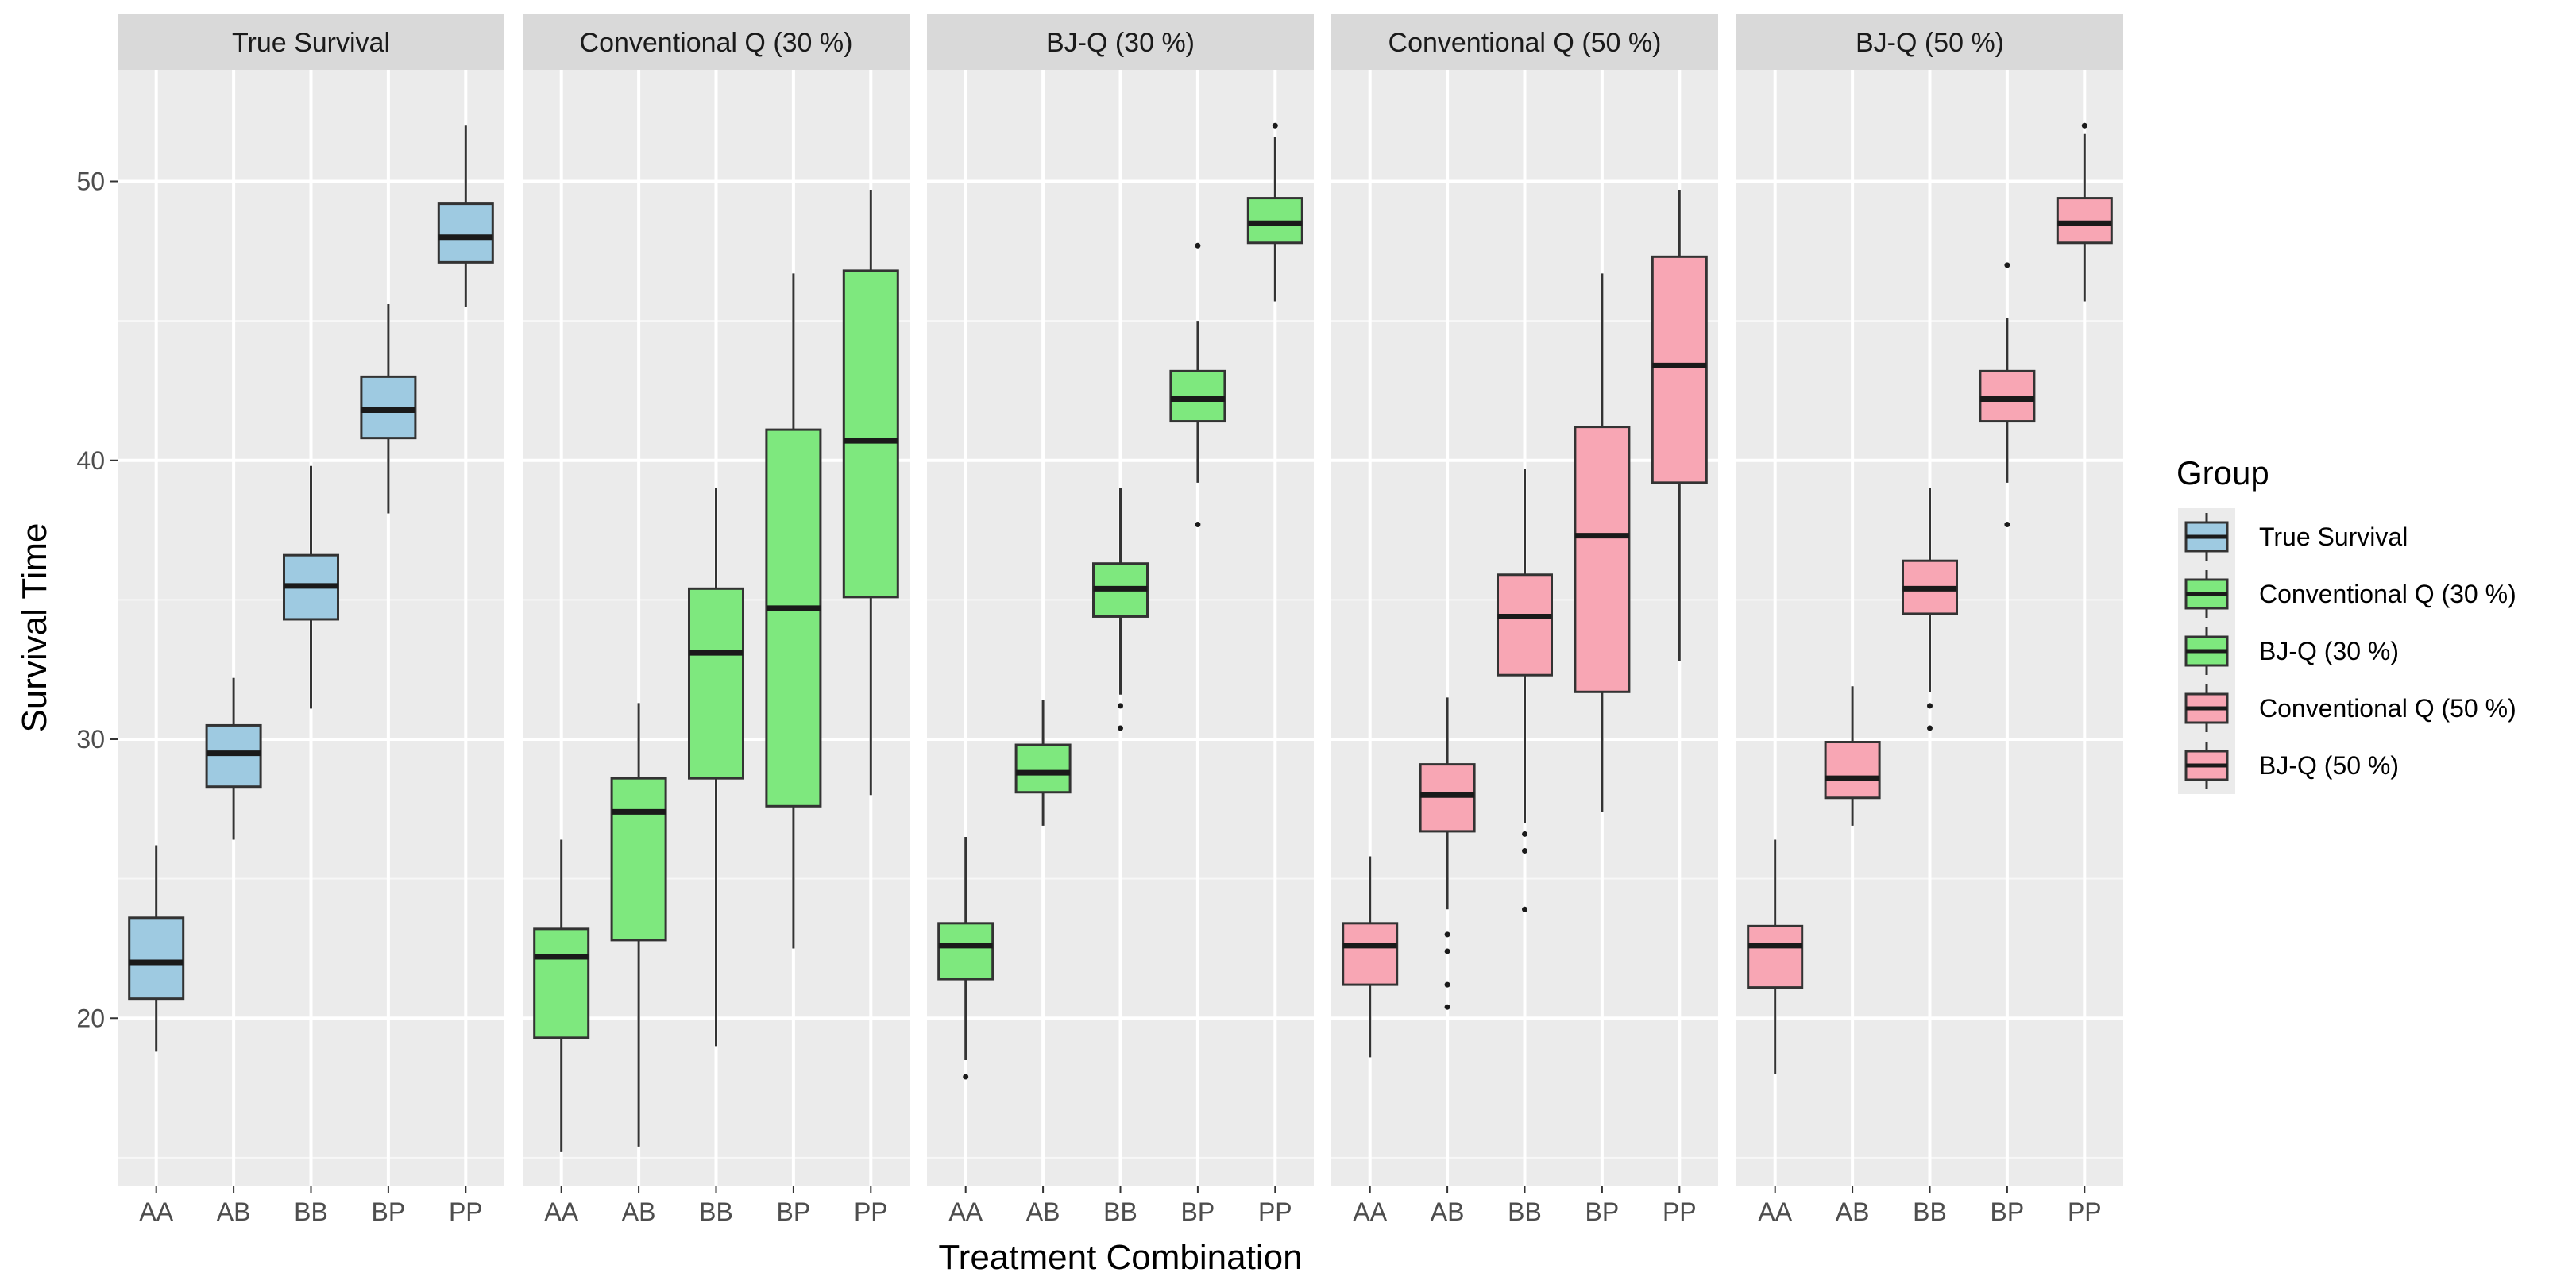 The image size is (2576, 1288). I want to click on legend-label: Conventional Q (30 %), so click(2387, 594).